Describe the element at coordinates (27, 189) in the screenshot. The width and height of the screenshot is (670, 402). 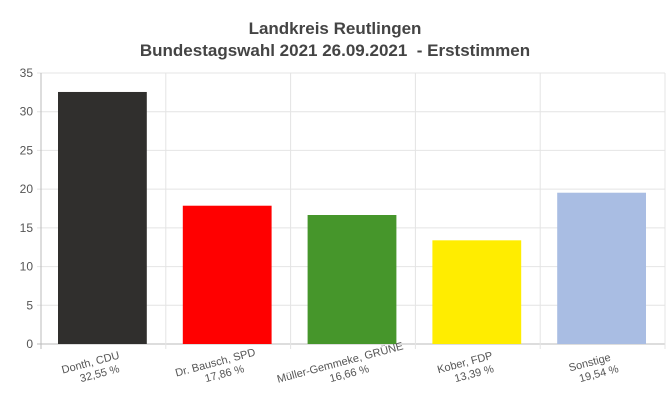
I see `y-tick-label: 20` at that location.